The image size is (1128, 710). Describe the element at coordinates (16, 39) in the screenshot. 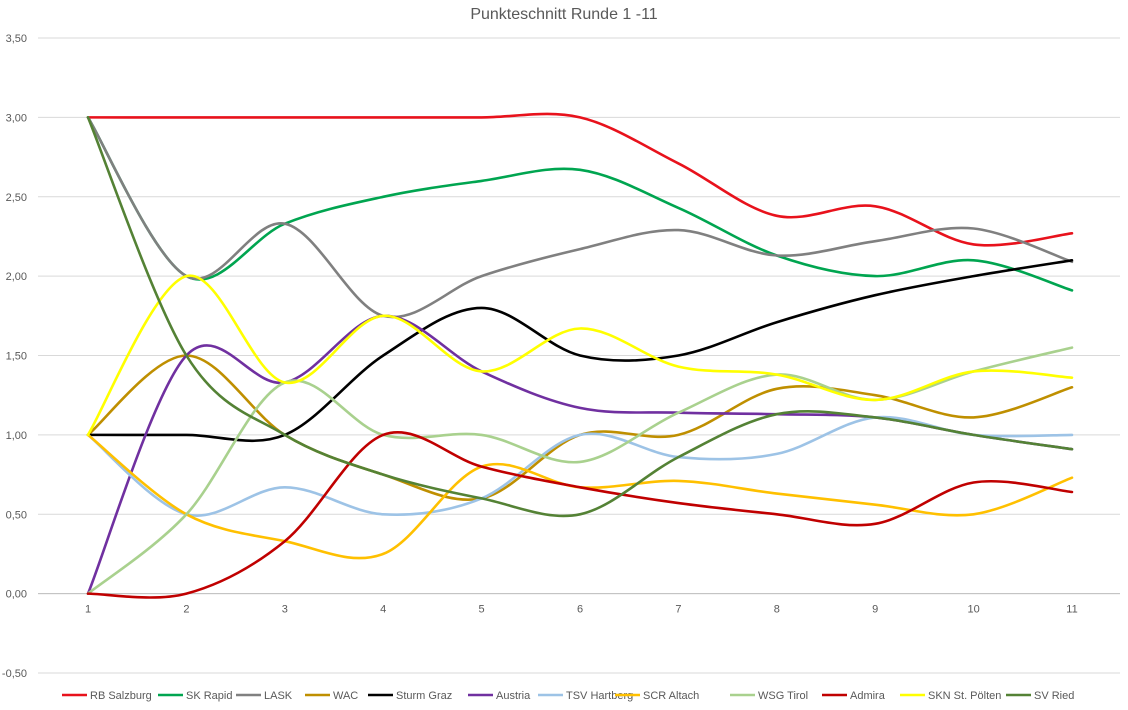

I see `y-tick-label: 3,50` at that location.